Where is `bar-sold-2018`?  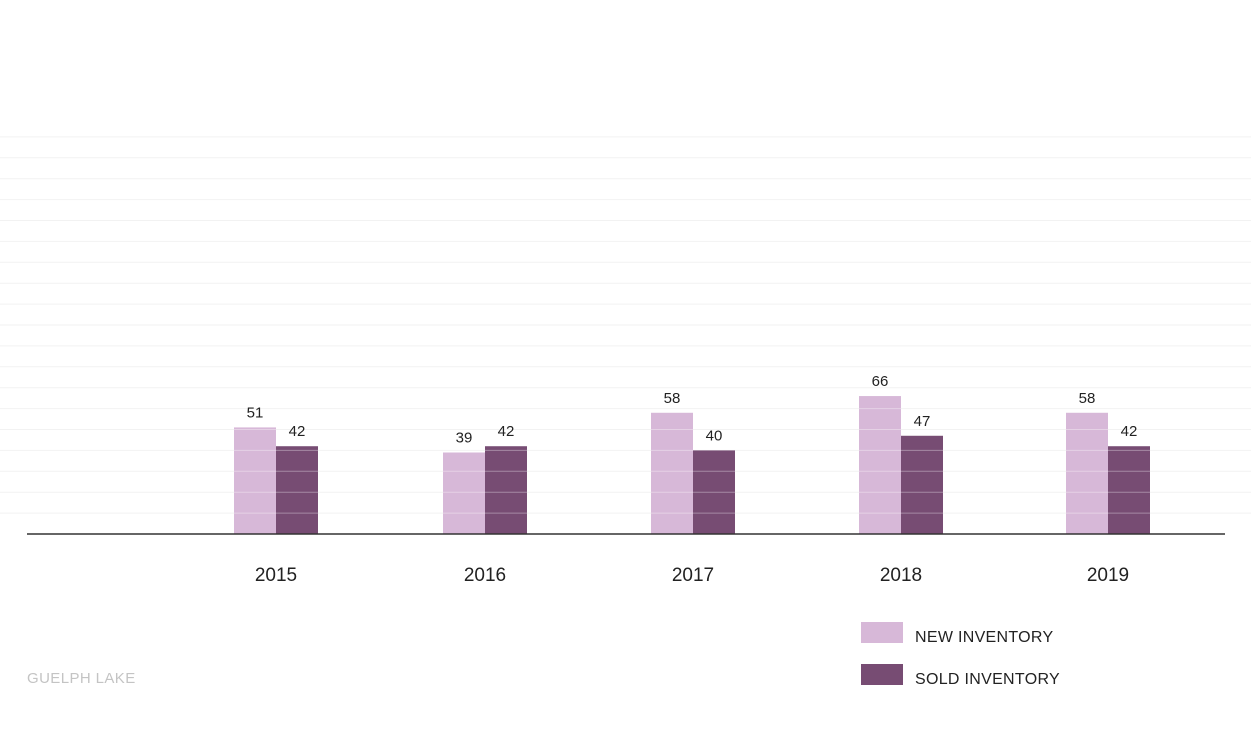 bar-sold-2018 is located at coordinates (922, 484).